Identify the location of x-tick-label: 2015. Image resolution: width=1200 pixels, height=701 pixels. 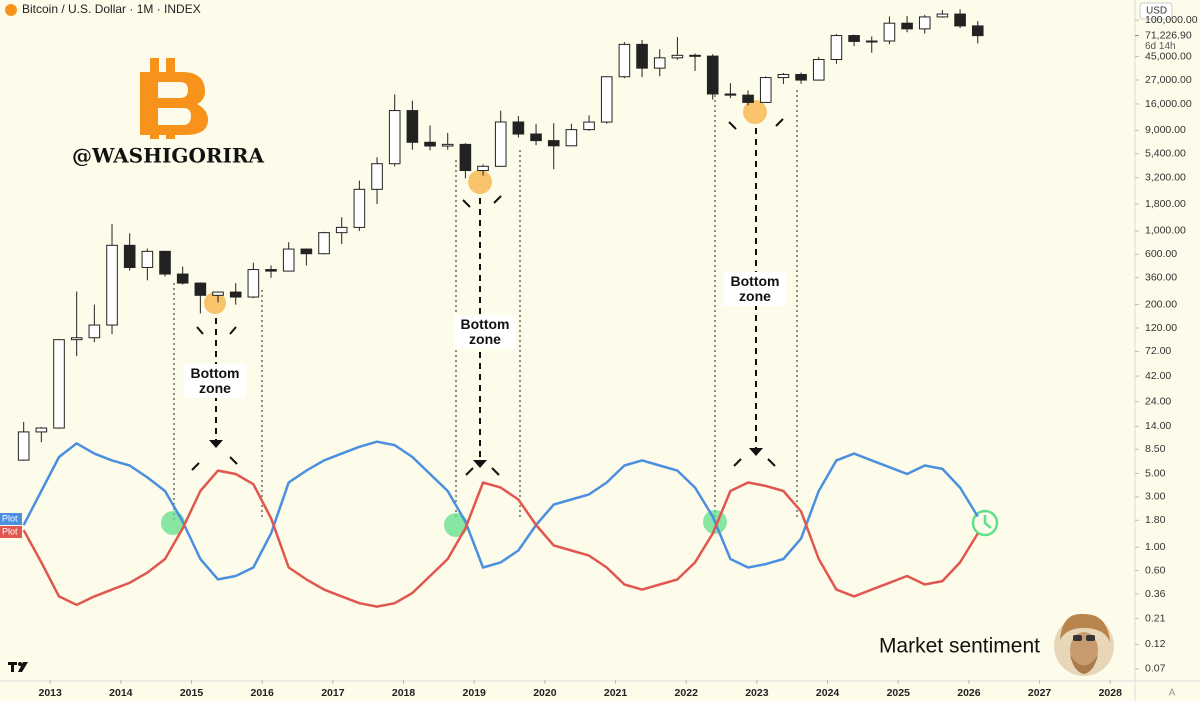
(192, 693).